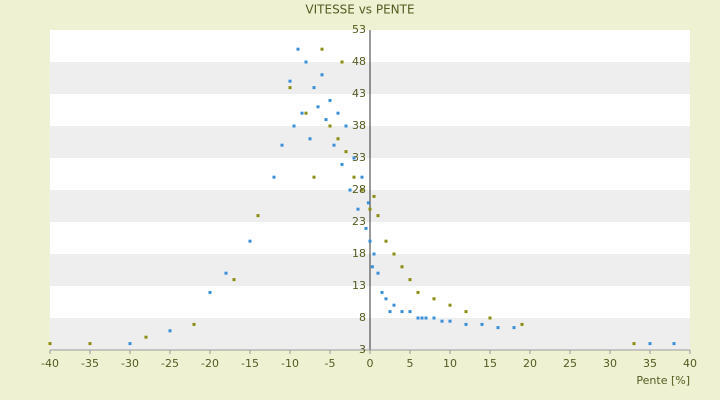  Describe the element at coordinates (50, 363) in the screenshot. I see `x-tick-label: -40` at that location.